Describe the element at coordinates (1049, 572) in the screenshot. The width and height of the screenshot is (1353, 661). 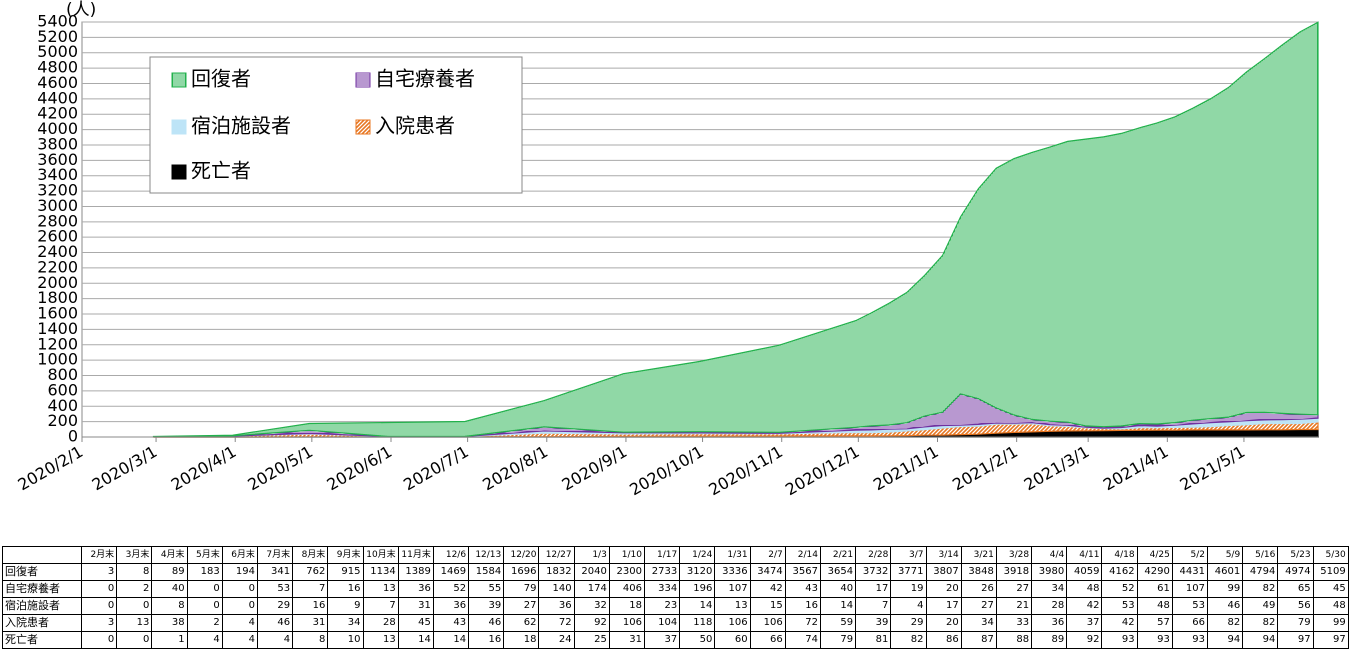
I see `table-cell: 3980` at that location.